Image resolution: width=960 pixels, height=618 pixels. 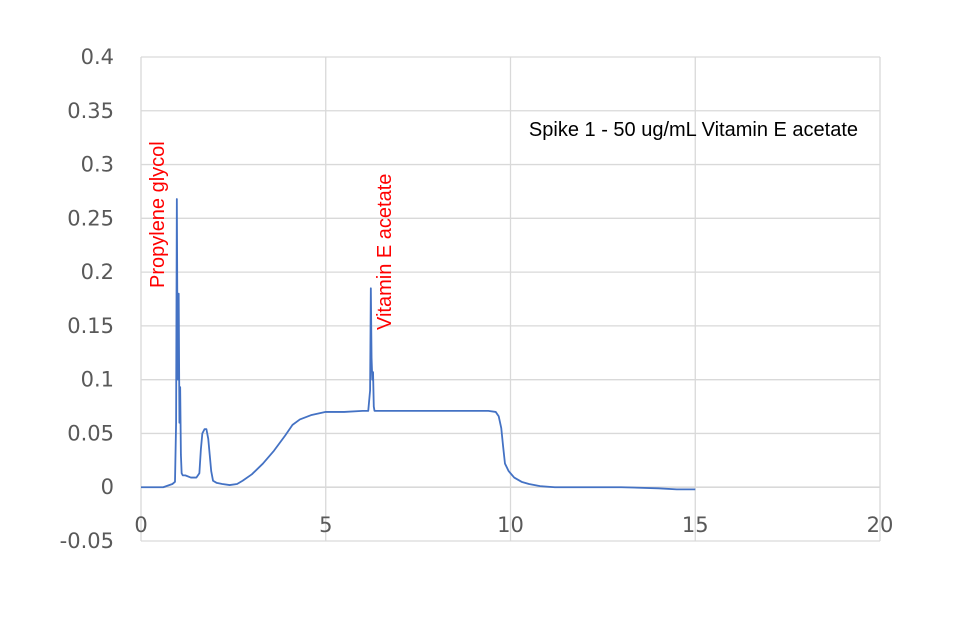 What do you see at coordinates (87, 541) in the screenshot?
I see `y-tick-label: -0.05` at bounding box center [87, 541].